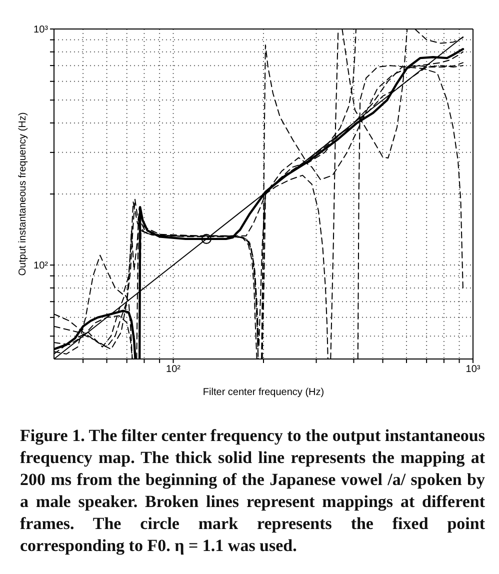 Image resolution: width=499 pixels, height=574 pixels. What do you see at coordinates (263, 392) in the screenshot?
I see `x-axis-title: Filter center frequency (Hz)` at bounding box center [263, 392].